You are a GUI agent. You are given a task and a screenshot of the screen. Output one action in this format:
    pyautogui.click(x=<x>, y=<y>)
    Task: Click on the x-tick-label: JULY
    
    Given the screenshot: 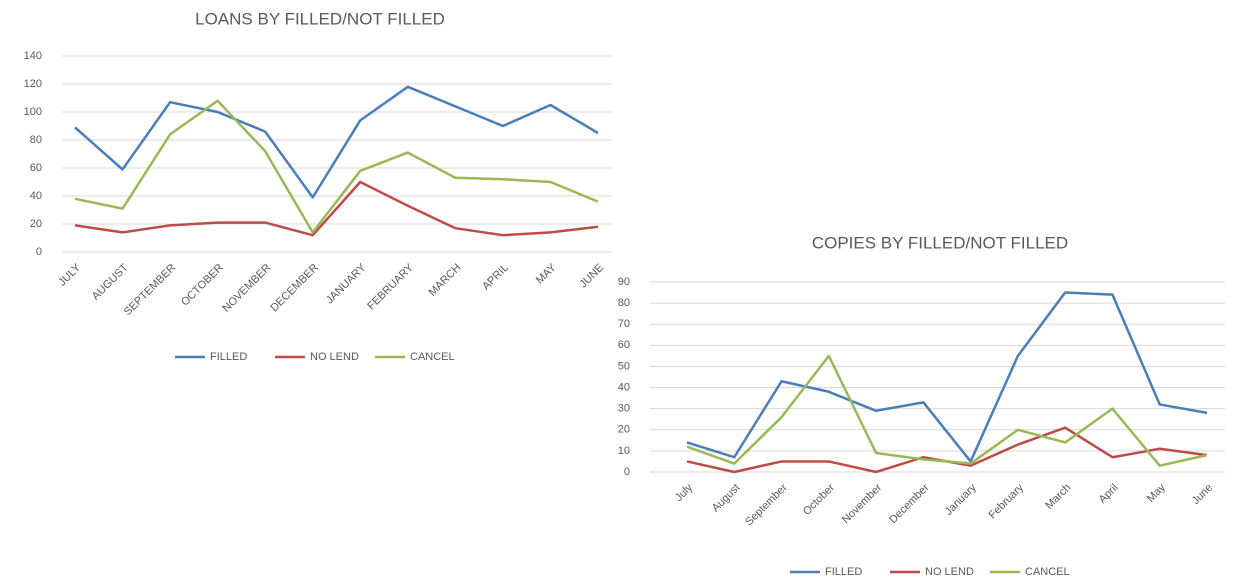 What is the action you would take?
    pyautogui.click(x=69, y=274)
    